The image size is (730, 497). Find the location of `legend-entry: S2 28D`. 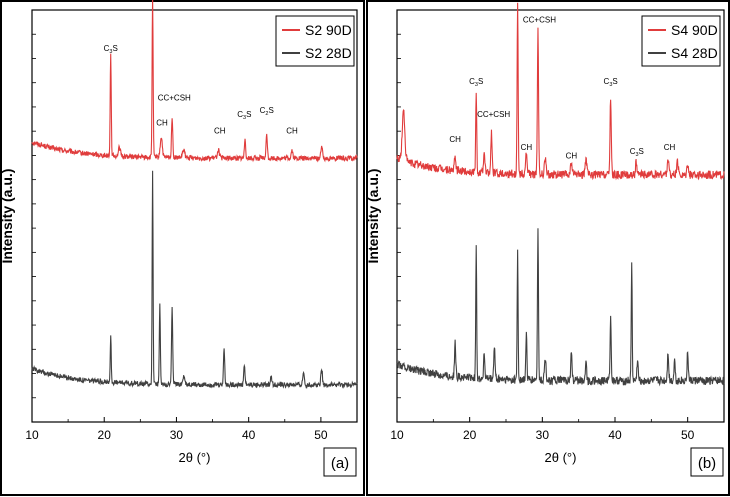

legend-entry: S2 28D is located at coordinates (328, 53).